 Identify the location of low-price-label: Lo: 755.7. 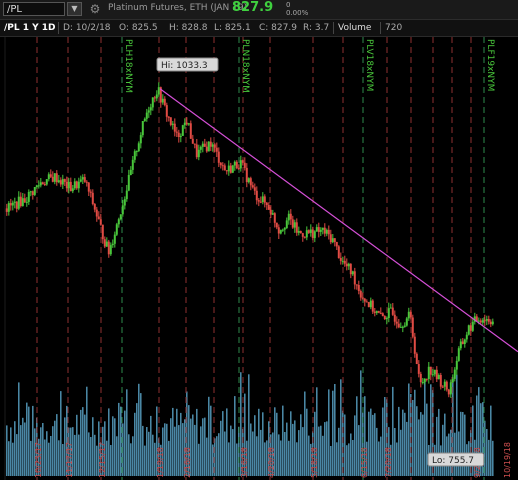
(453, 461).